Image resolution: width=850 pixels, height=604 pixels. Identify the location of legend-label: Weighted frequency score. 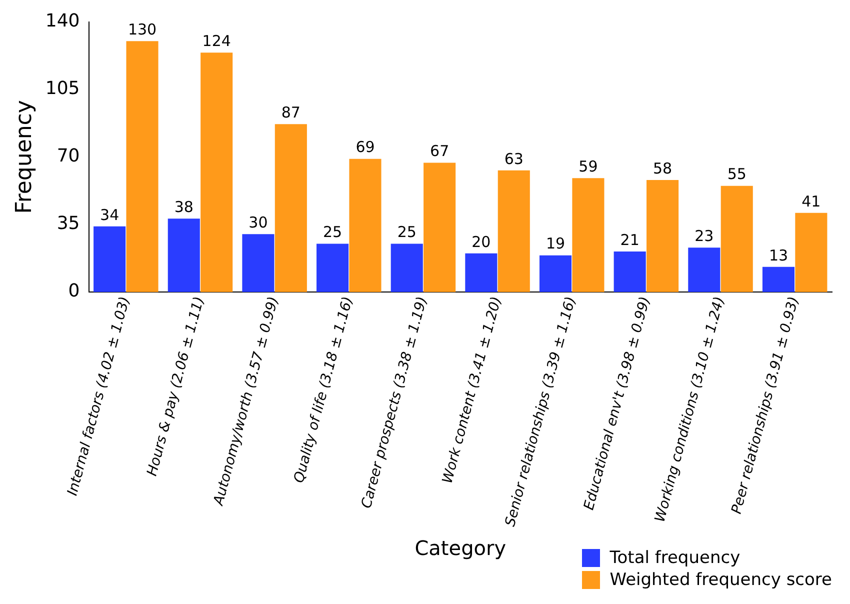
(721, 580).